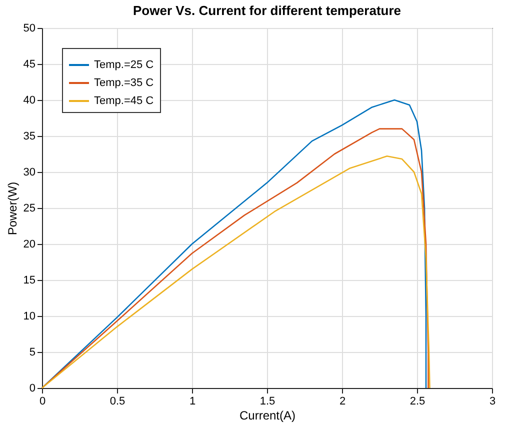 This screenshot has width=512, height=438. I want to click on y-tick-label: 25, so click(29, 208).